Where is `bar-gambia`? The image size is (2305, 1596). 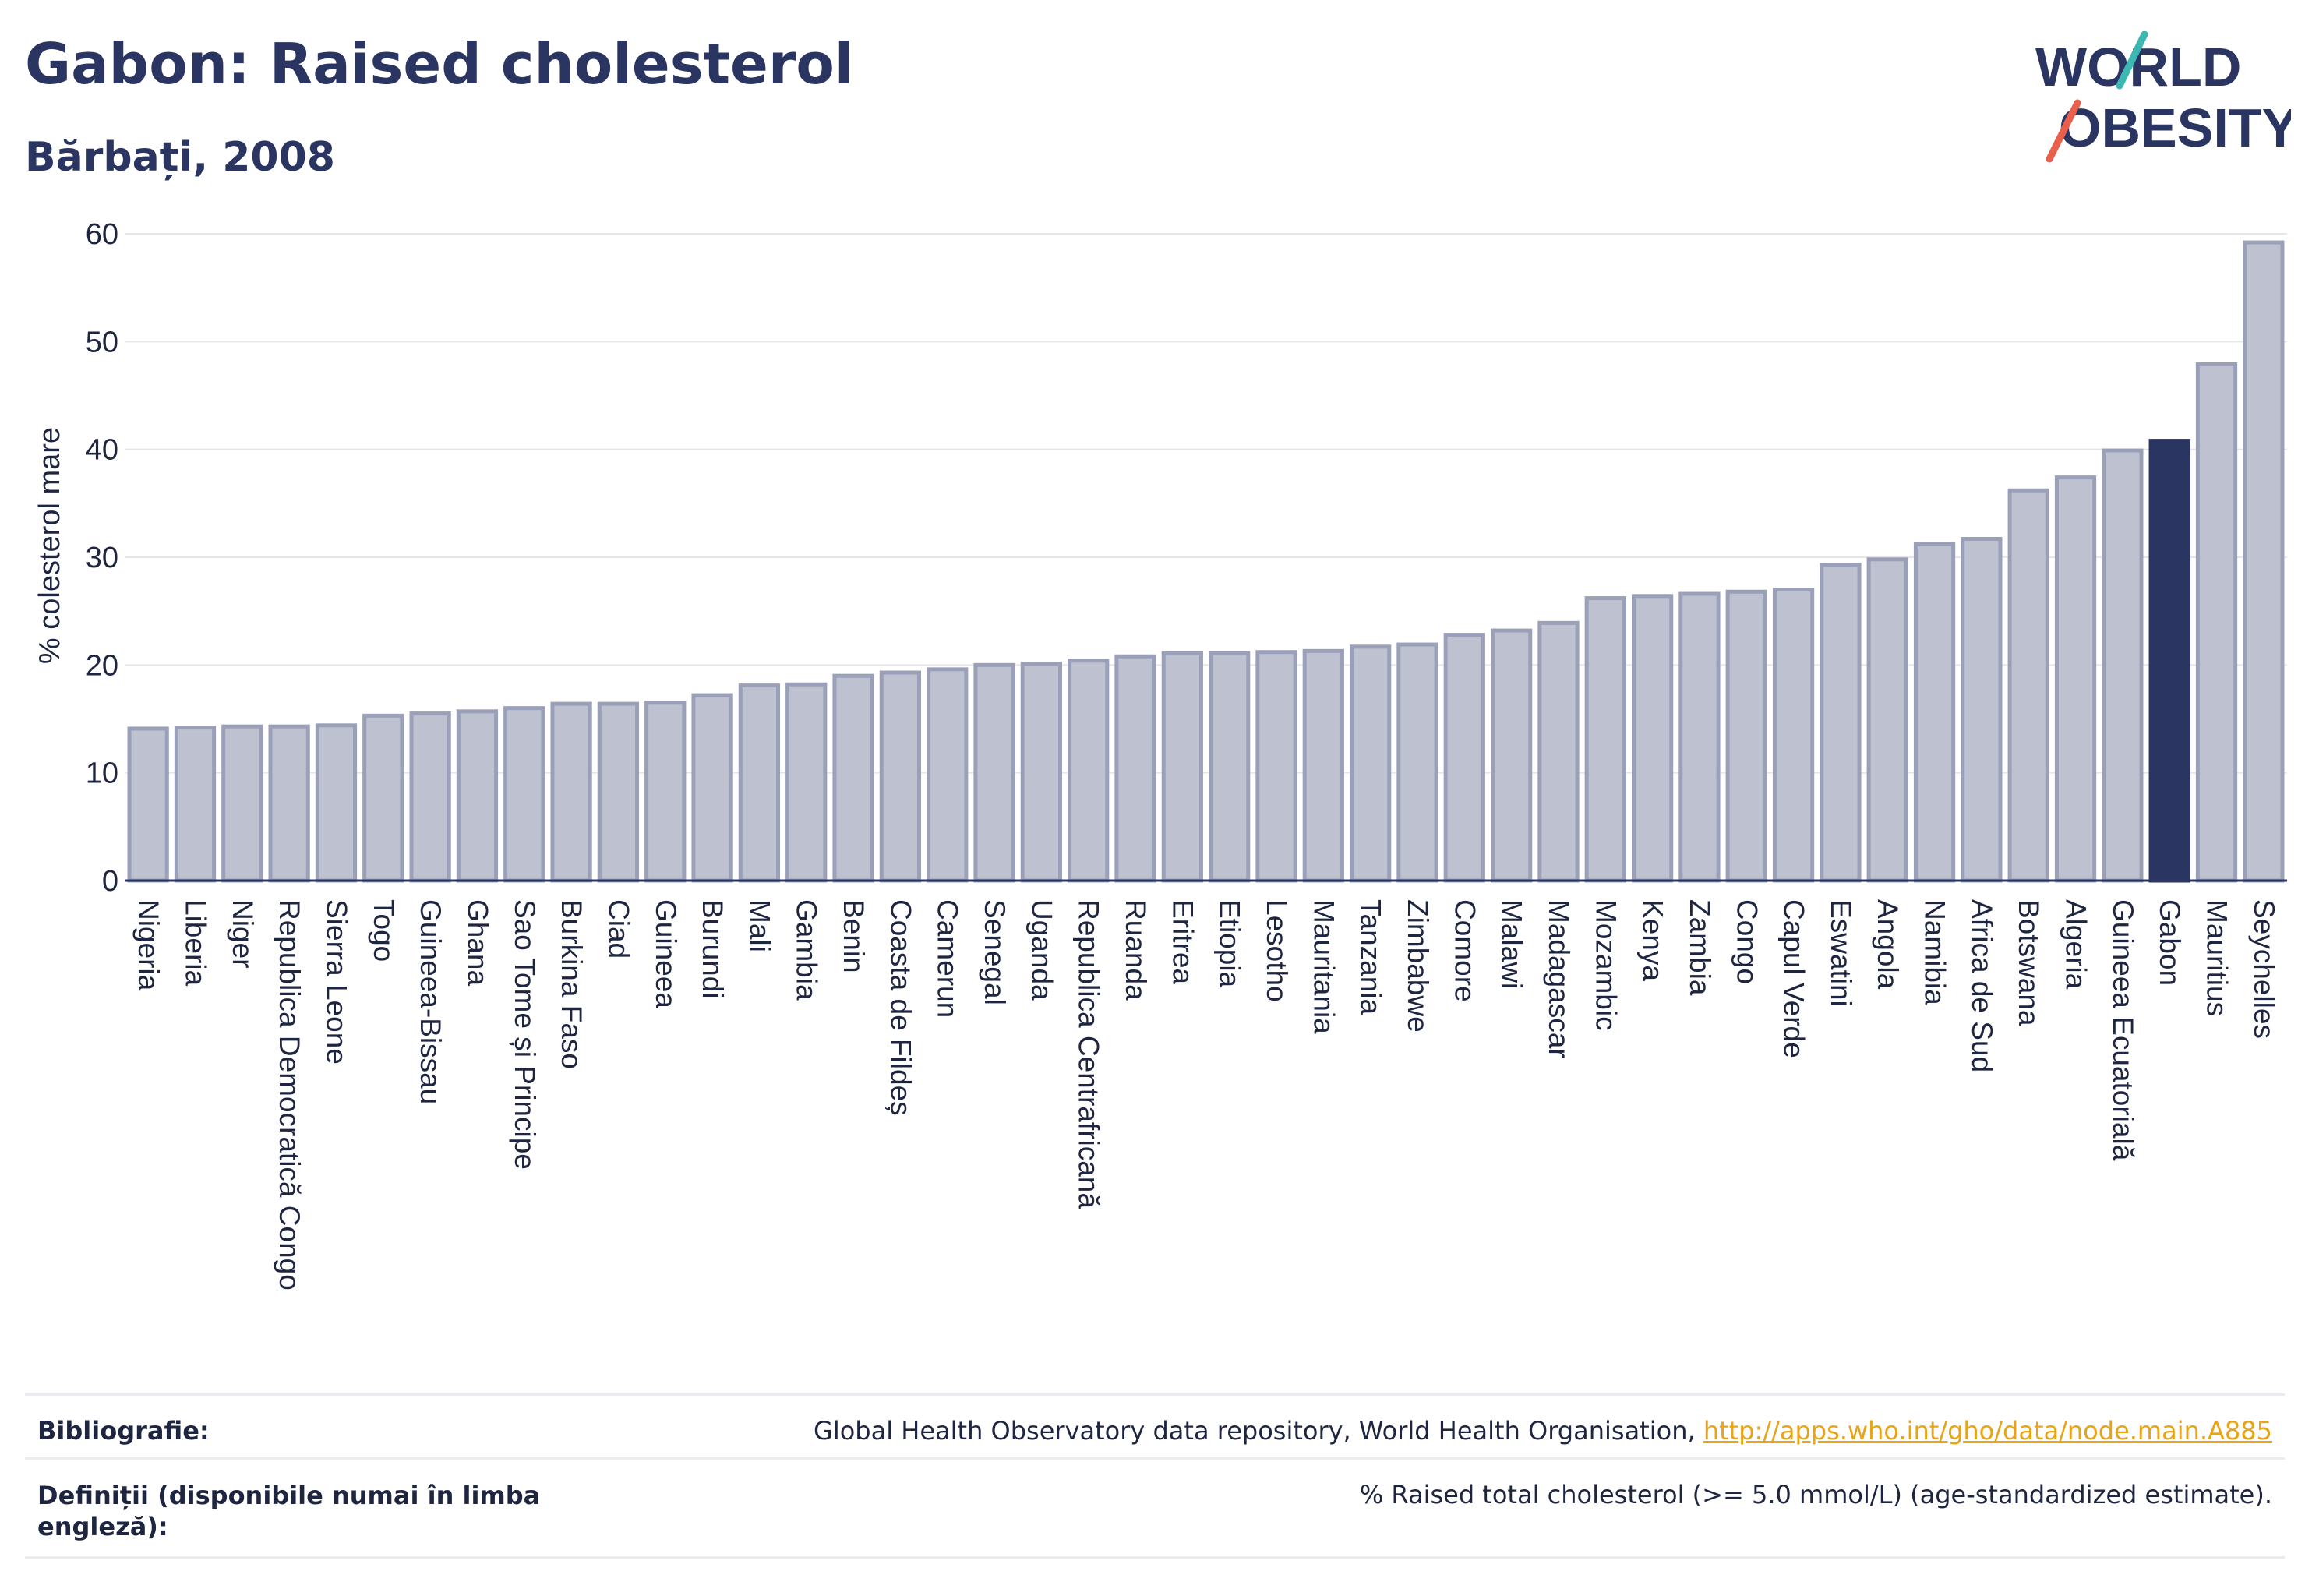 bar-gambia is located at coordinates (806, 782).